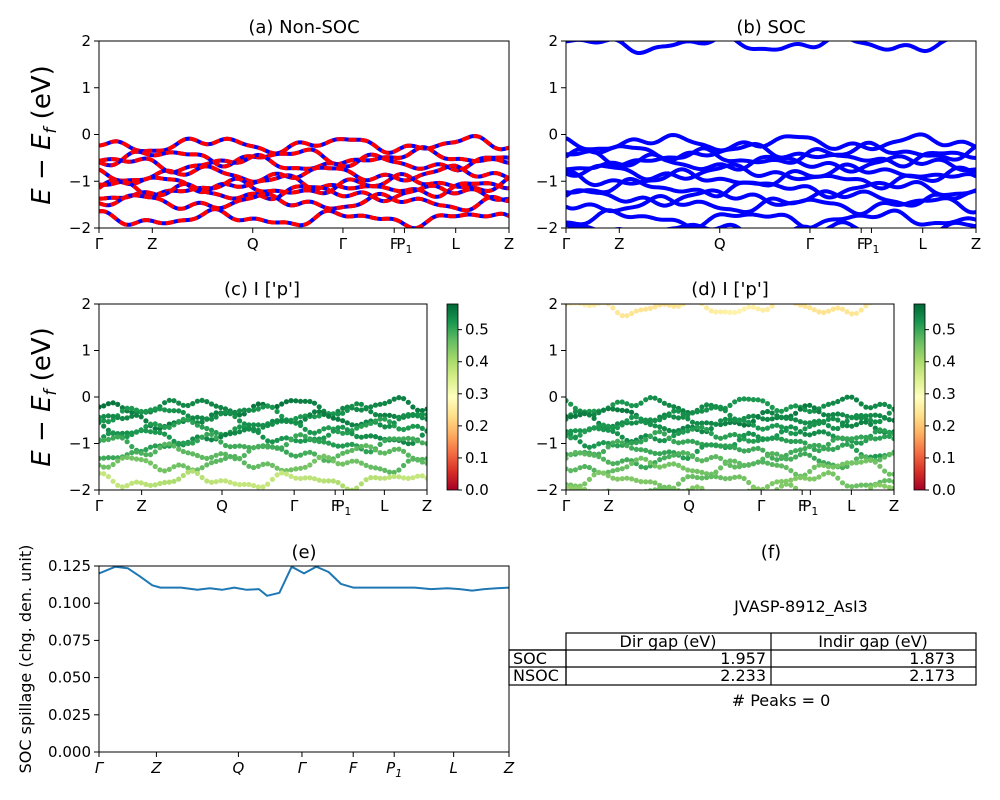  I want to click on x-tick-label: Z, so click(509, 244).